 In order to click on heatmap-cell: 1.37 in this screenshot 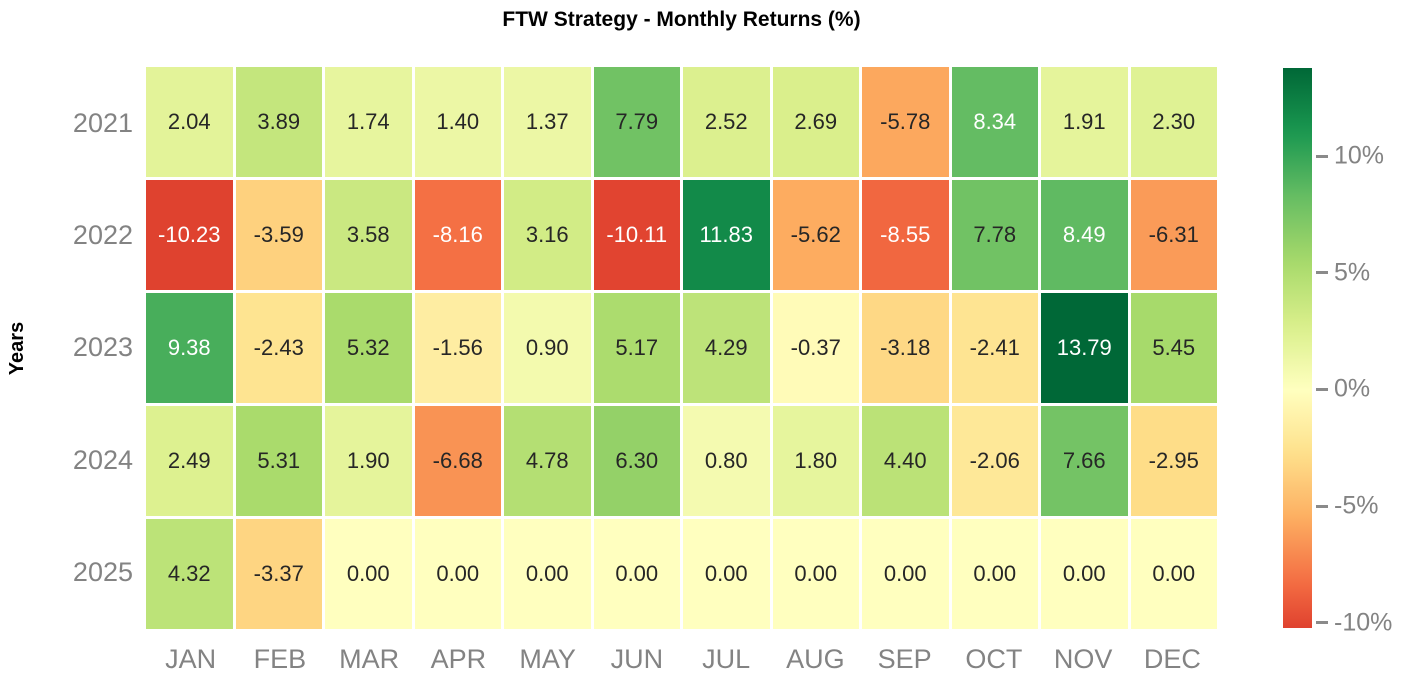, I will do `click(547, 122)`.